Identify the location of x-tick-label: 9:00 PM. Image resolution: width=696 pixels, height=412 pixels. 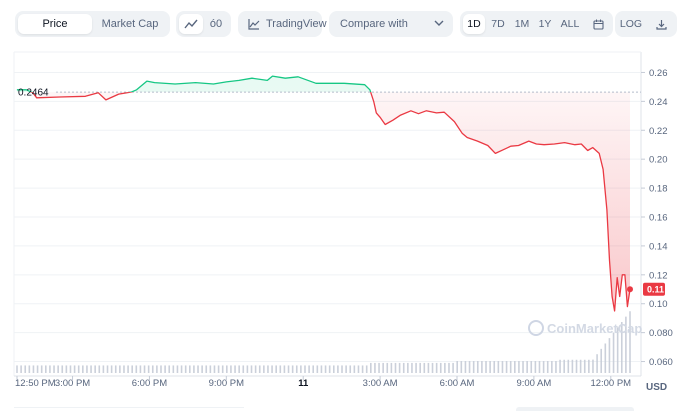
(226, 383).